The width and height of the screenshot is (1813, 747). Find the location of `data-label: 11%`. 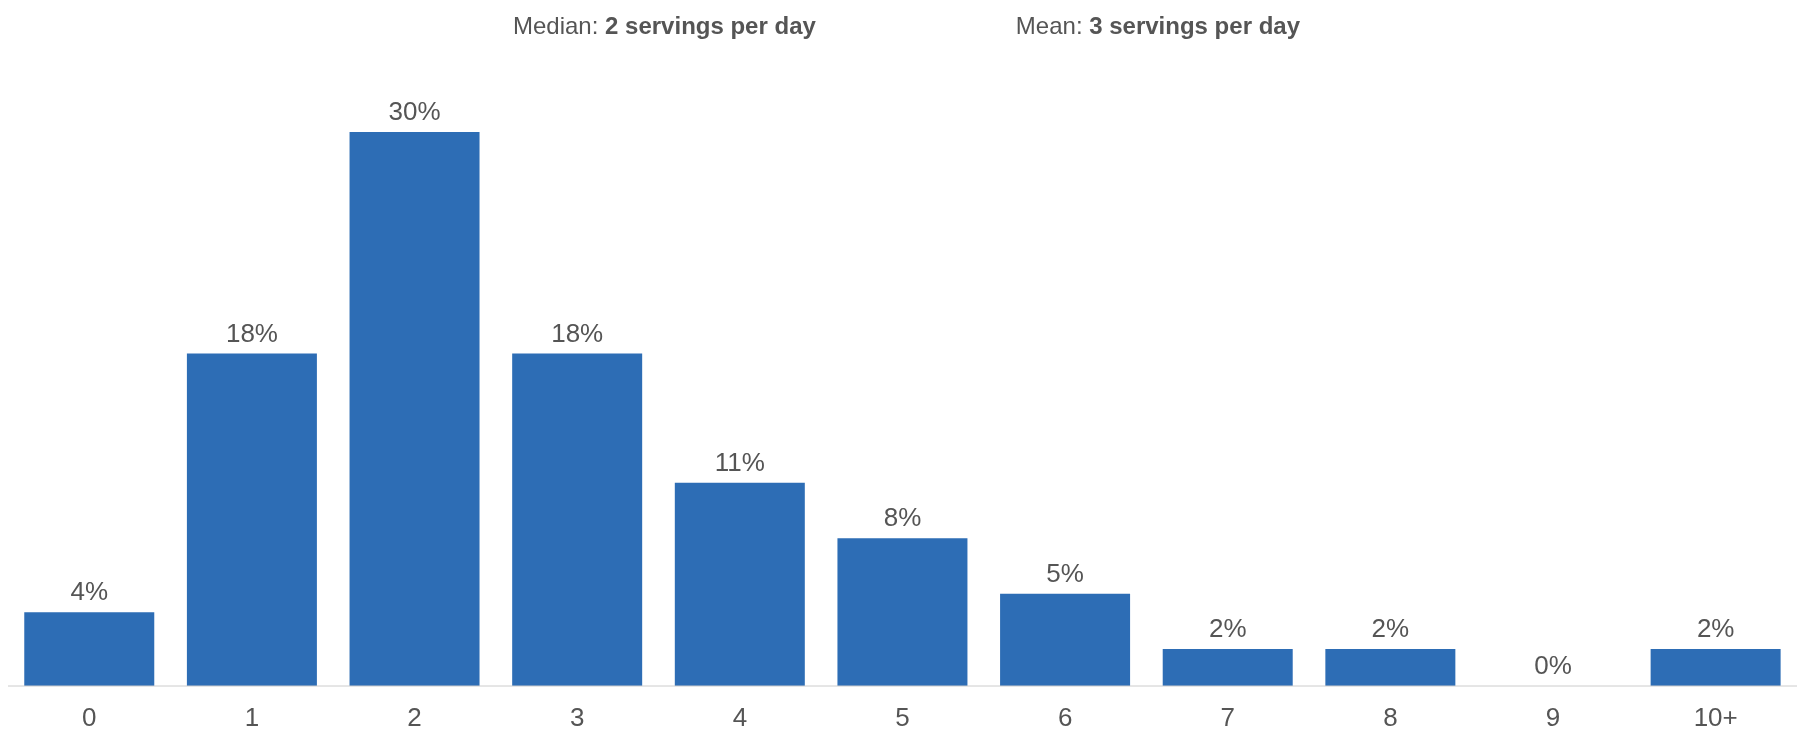

data-label: 11% is located at coordinates (739, 461).